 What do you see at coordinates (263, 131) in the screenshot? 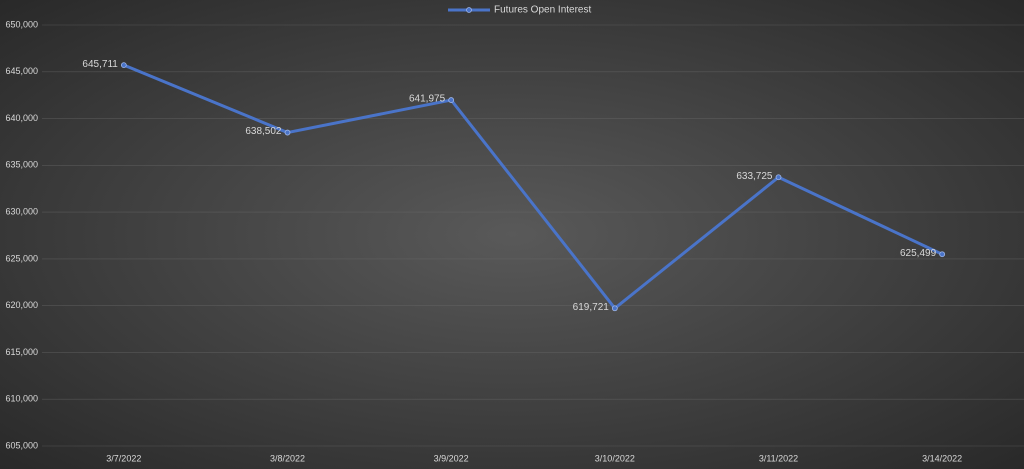
I see `data-label: 638,502` at bounding box center [263, 131].